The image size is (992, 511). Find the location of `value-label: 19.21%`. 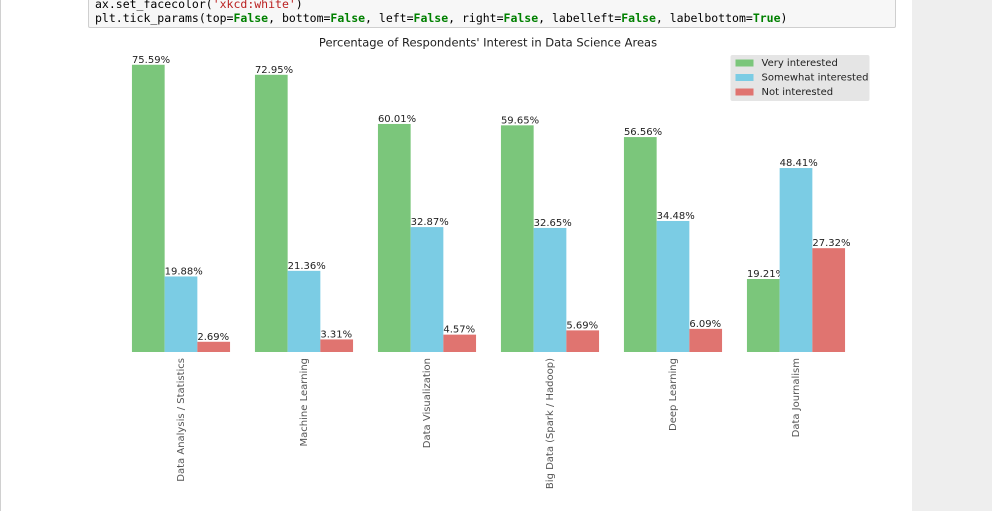

value-label: 19.21% is located at coordinates (766, 274).